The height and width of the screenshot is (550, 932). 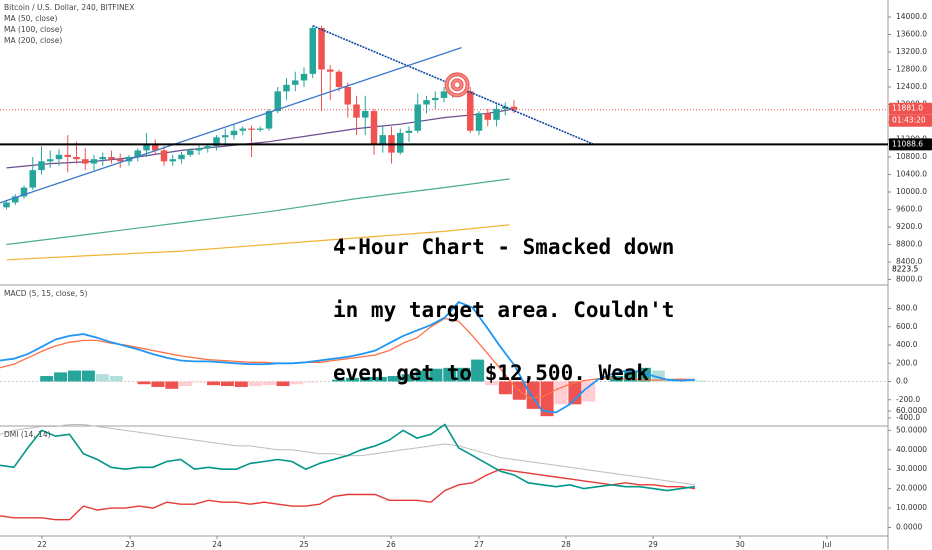 I want to click on dmi-tick-label: 0.0000, so click(x=909, y=527).